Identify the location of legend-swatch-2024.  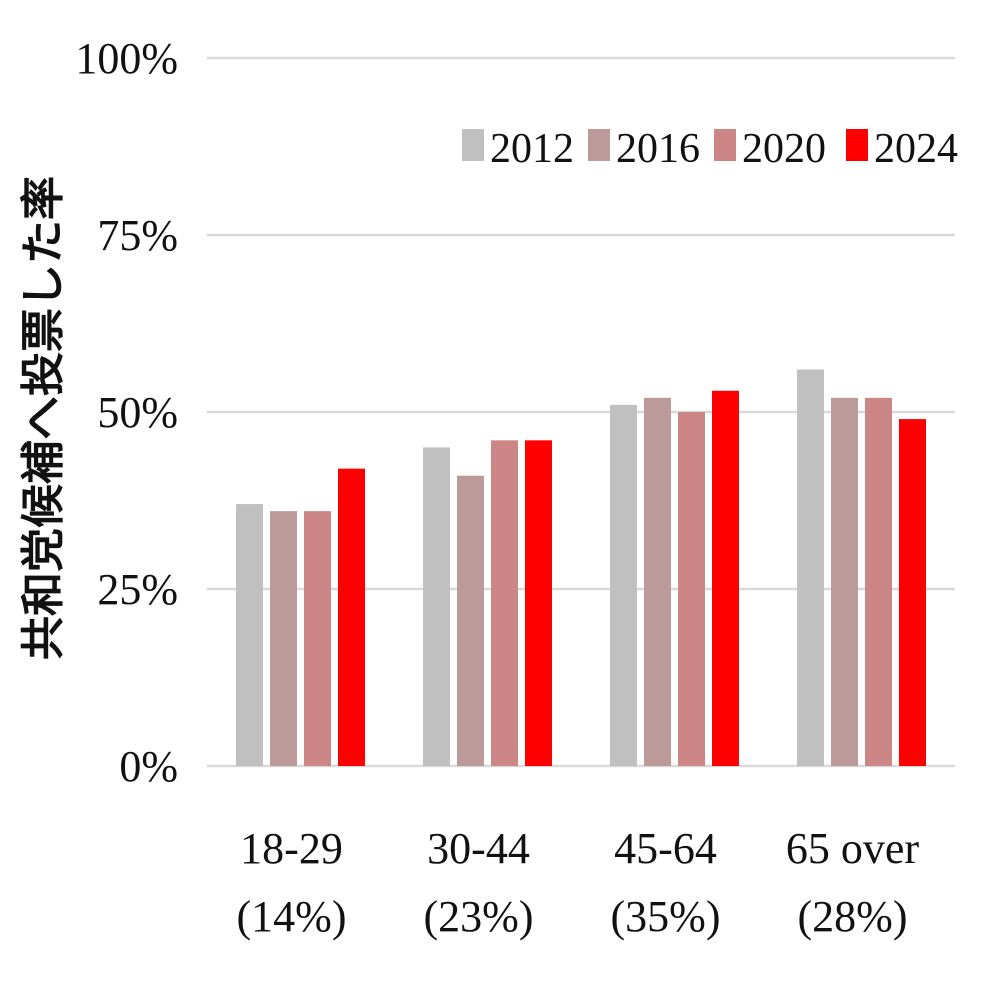
(857, 145).